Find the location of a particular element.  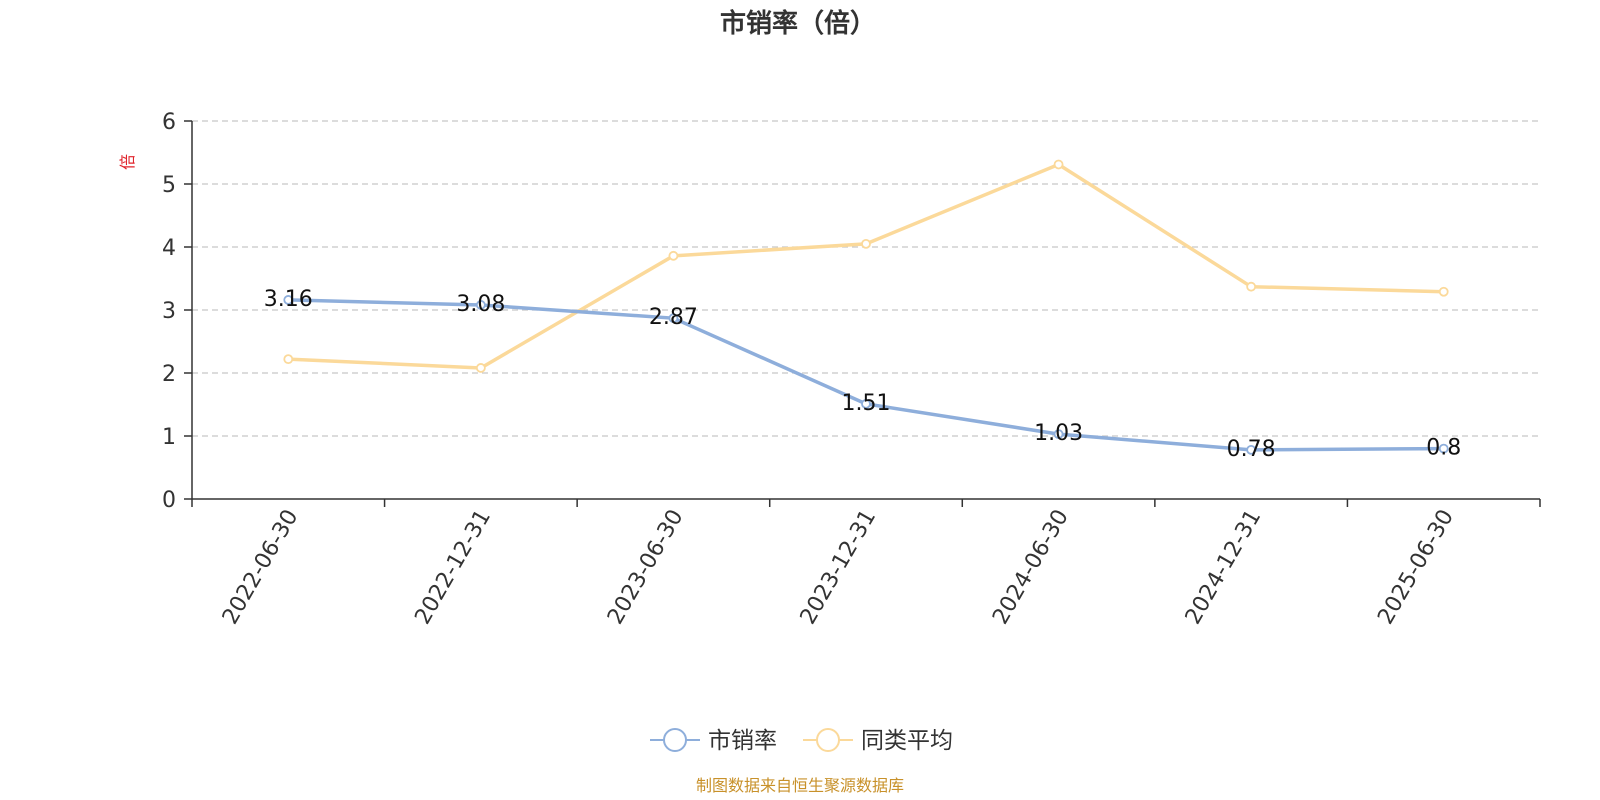

legend: 市销率 同类平均 is located at coordinates (801, 741).